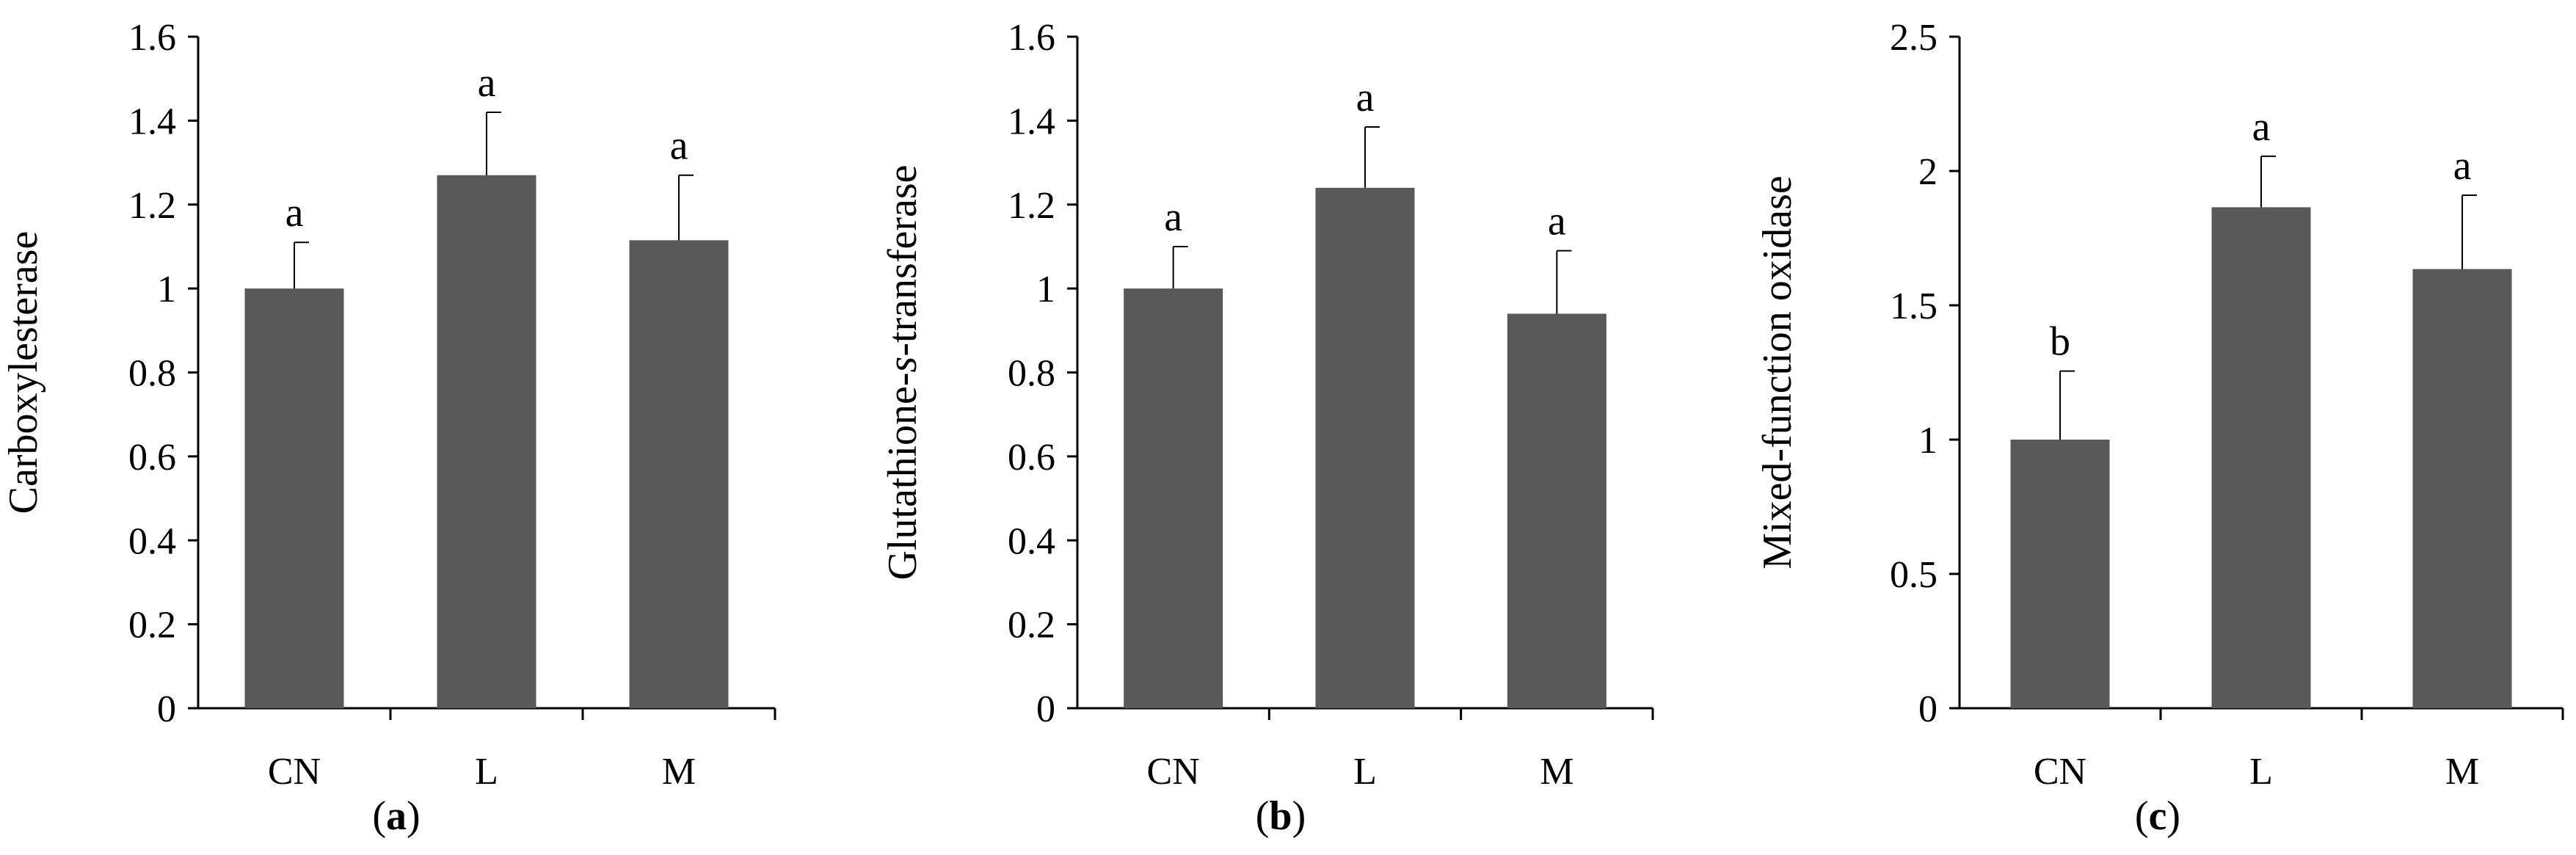 The width and height of the screenshot is (2576, 855). What do you see at coordinates (1928, 172) in the screenshot?
I see `y-tick-label: 2` at bounding box center [1928, 172].